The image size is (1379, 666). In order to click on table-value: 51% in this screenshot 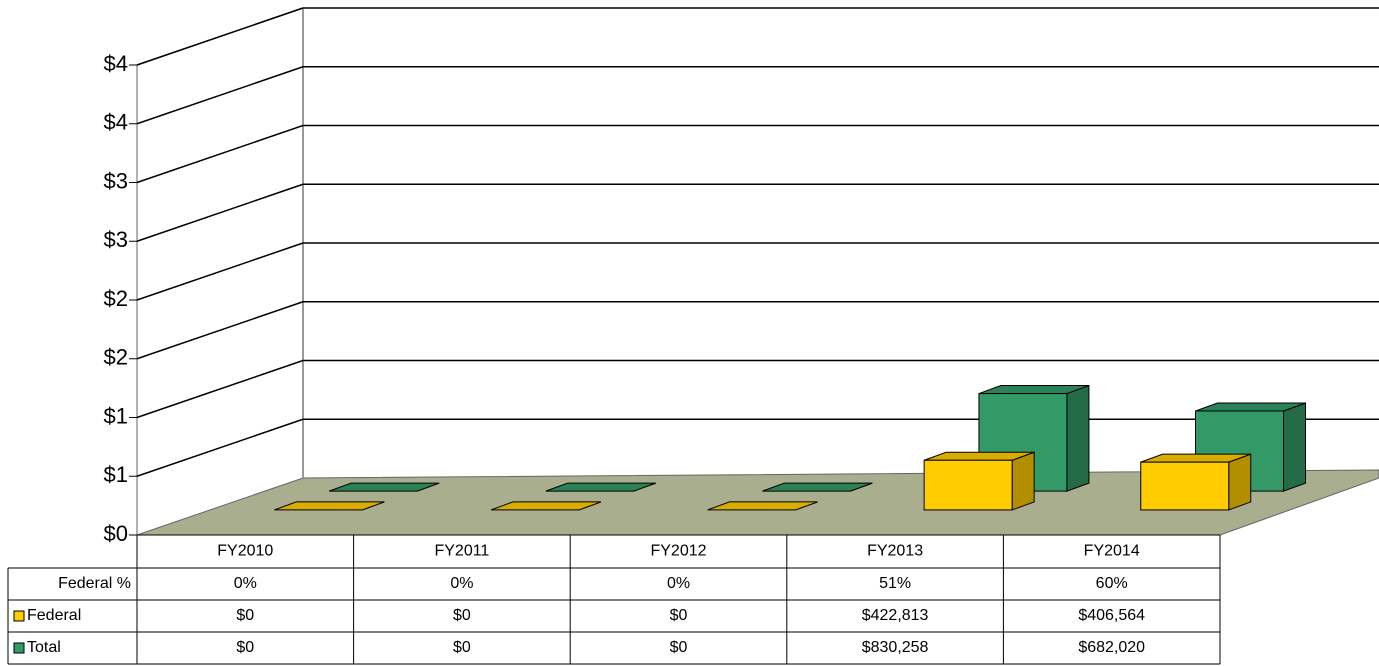, I will do `click(895, 583)`.